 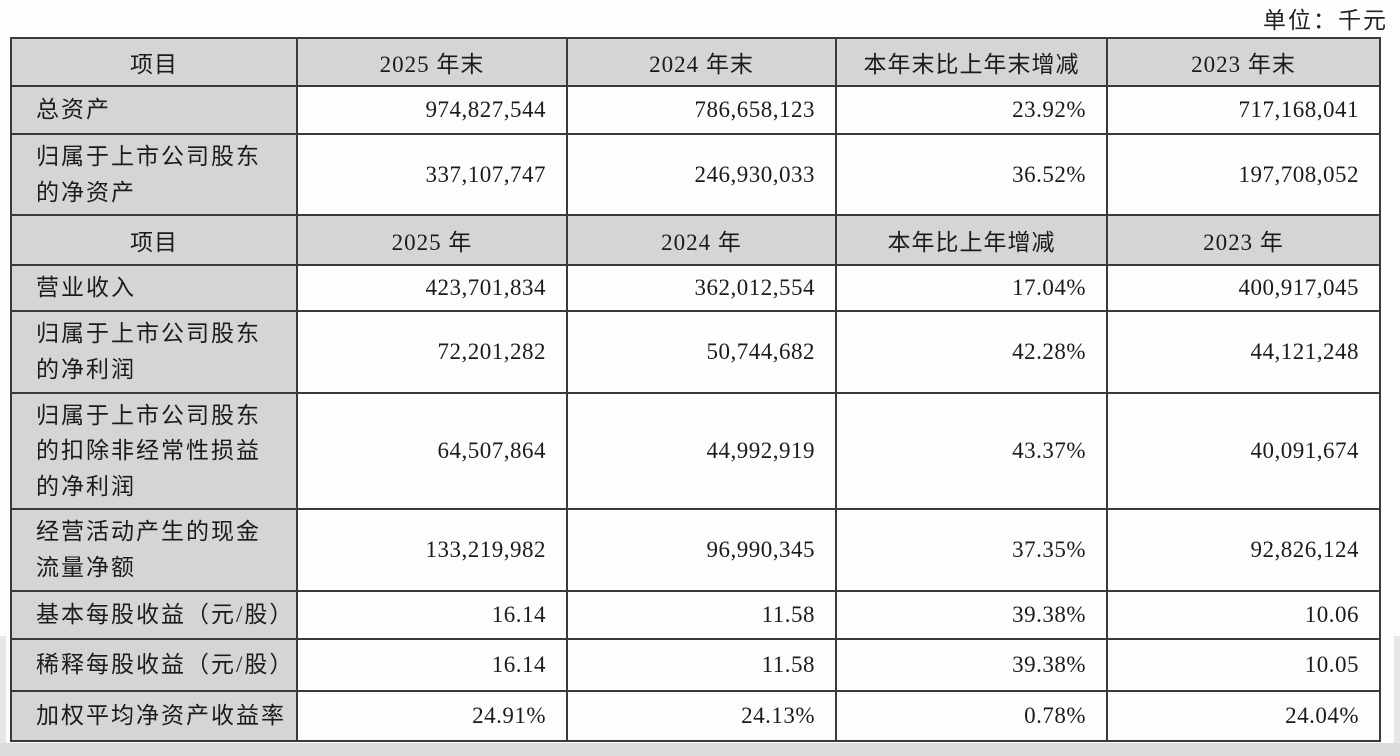 What do you see at coordinates (1243, 451) in the screenshot?
I see `net-profit-excl-2023: 40,091,674` at bounding box center [1243, 451].